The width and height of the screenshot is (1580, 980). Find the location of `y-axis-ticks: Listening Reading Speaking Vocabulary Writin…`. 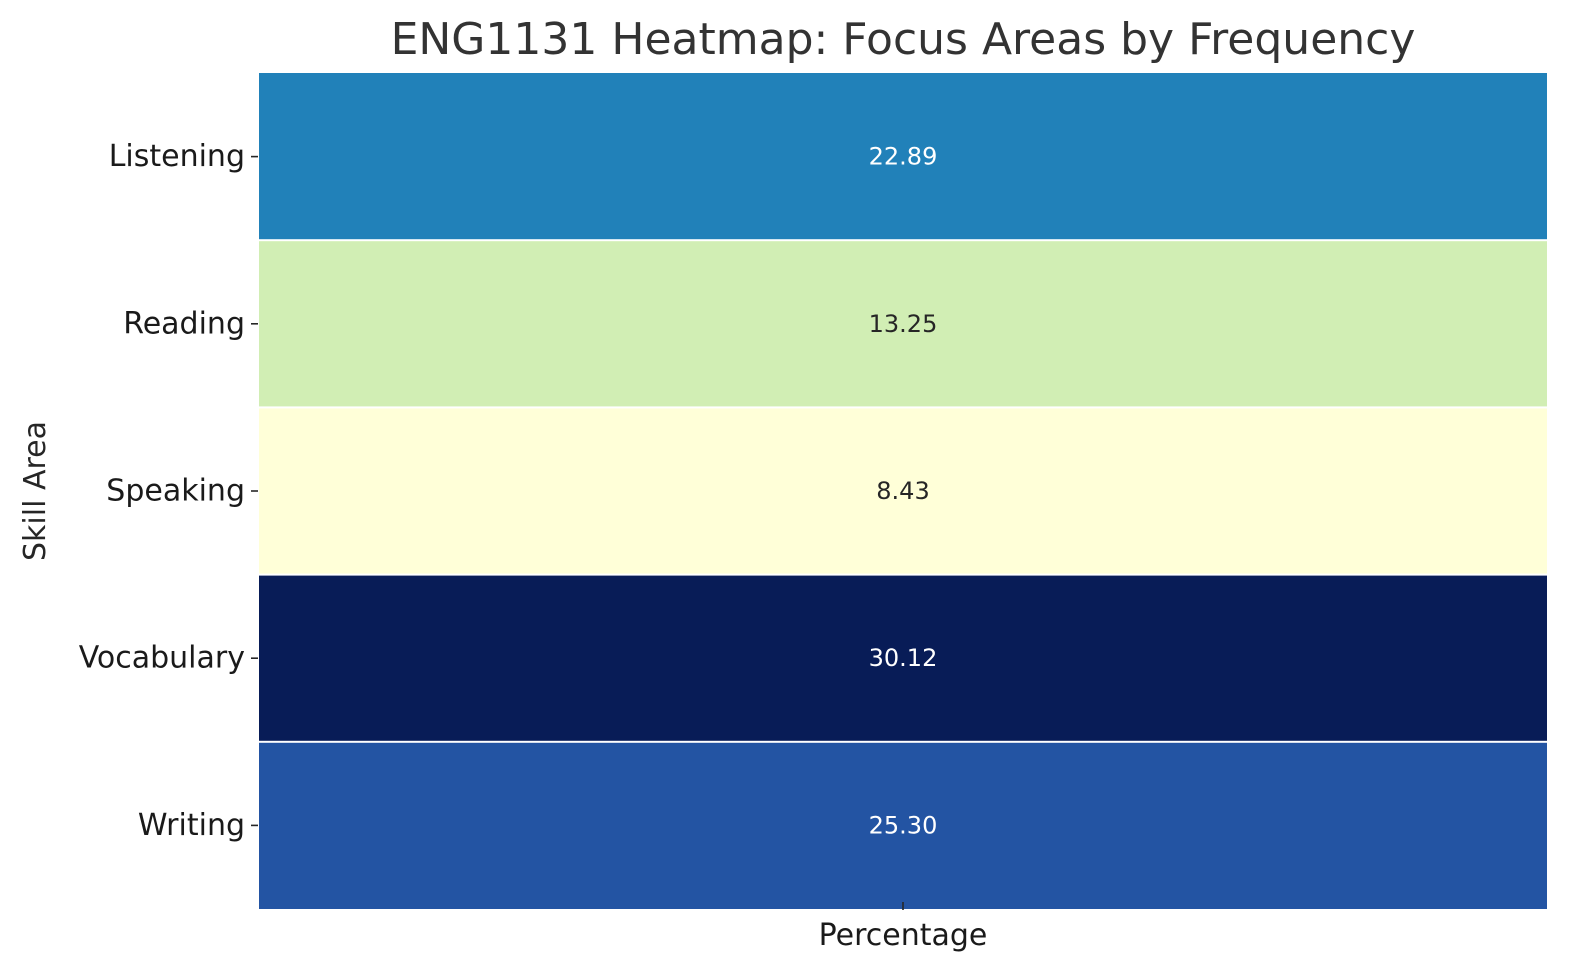

y-axis-ticks: Listening Reading Speaking Vocabulary Writin… is located at coordinates (168, 491).